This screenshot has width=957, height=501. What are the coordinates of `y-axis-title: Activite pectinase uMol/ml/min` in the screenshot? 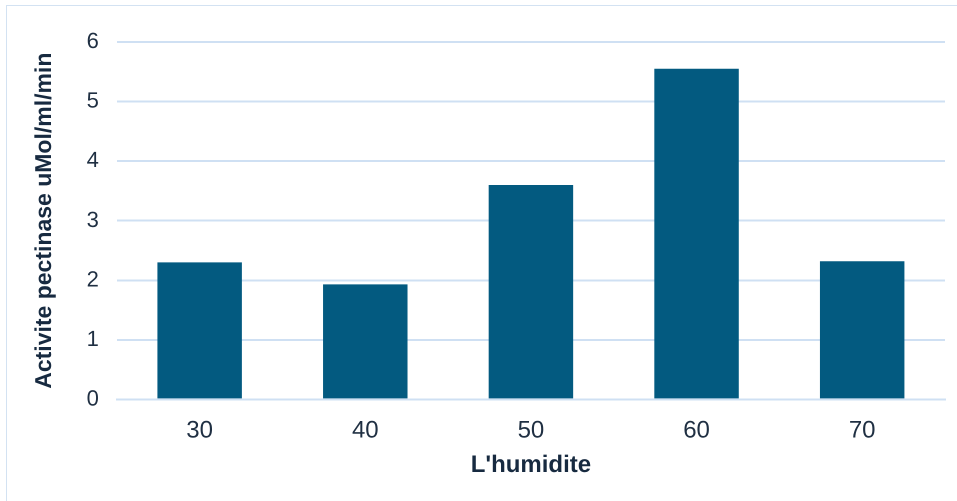 It's located at (43, 220).